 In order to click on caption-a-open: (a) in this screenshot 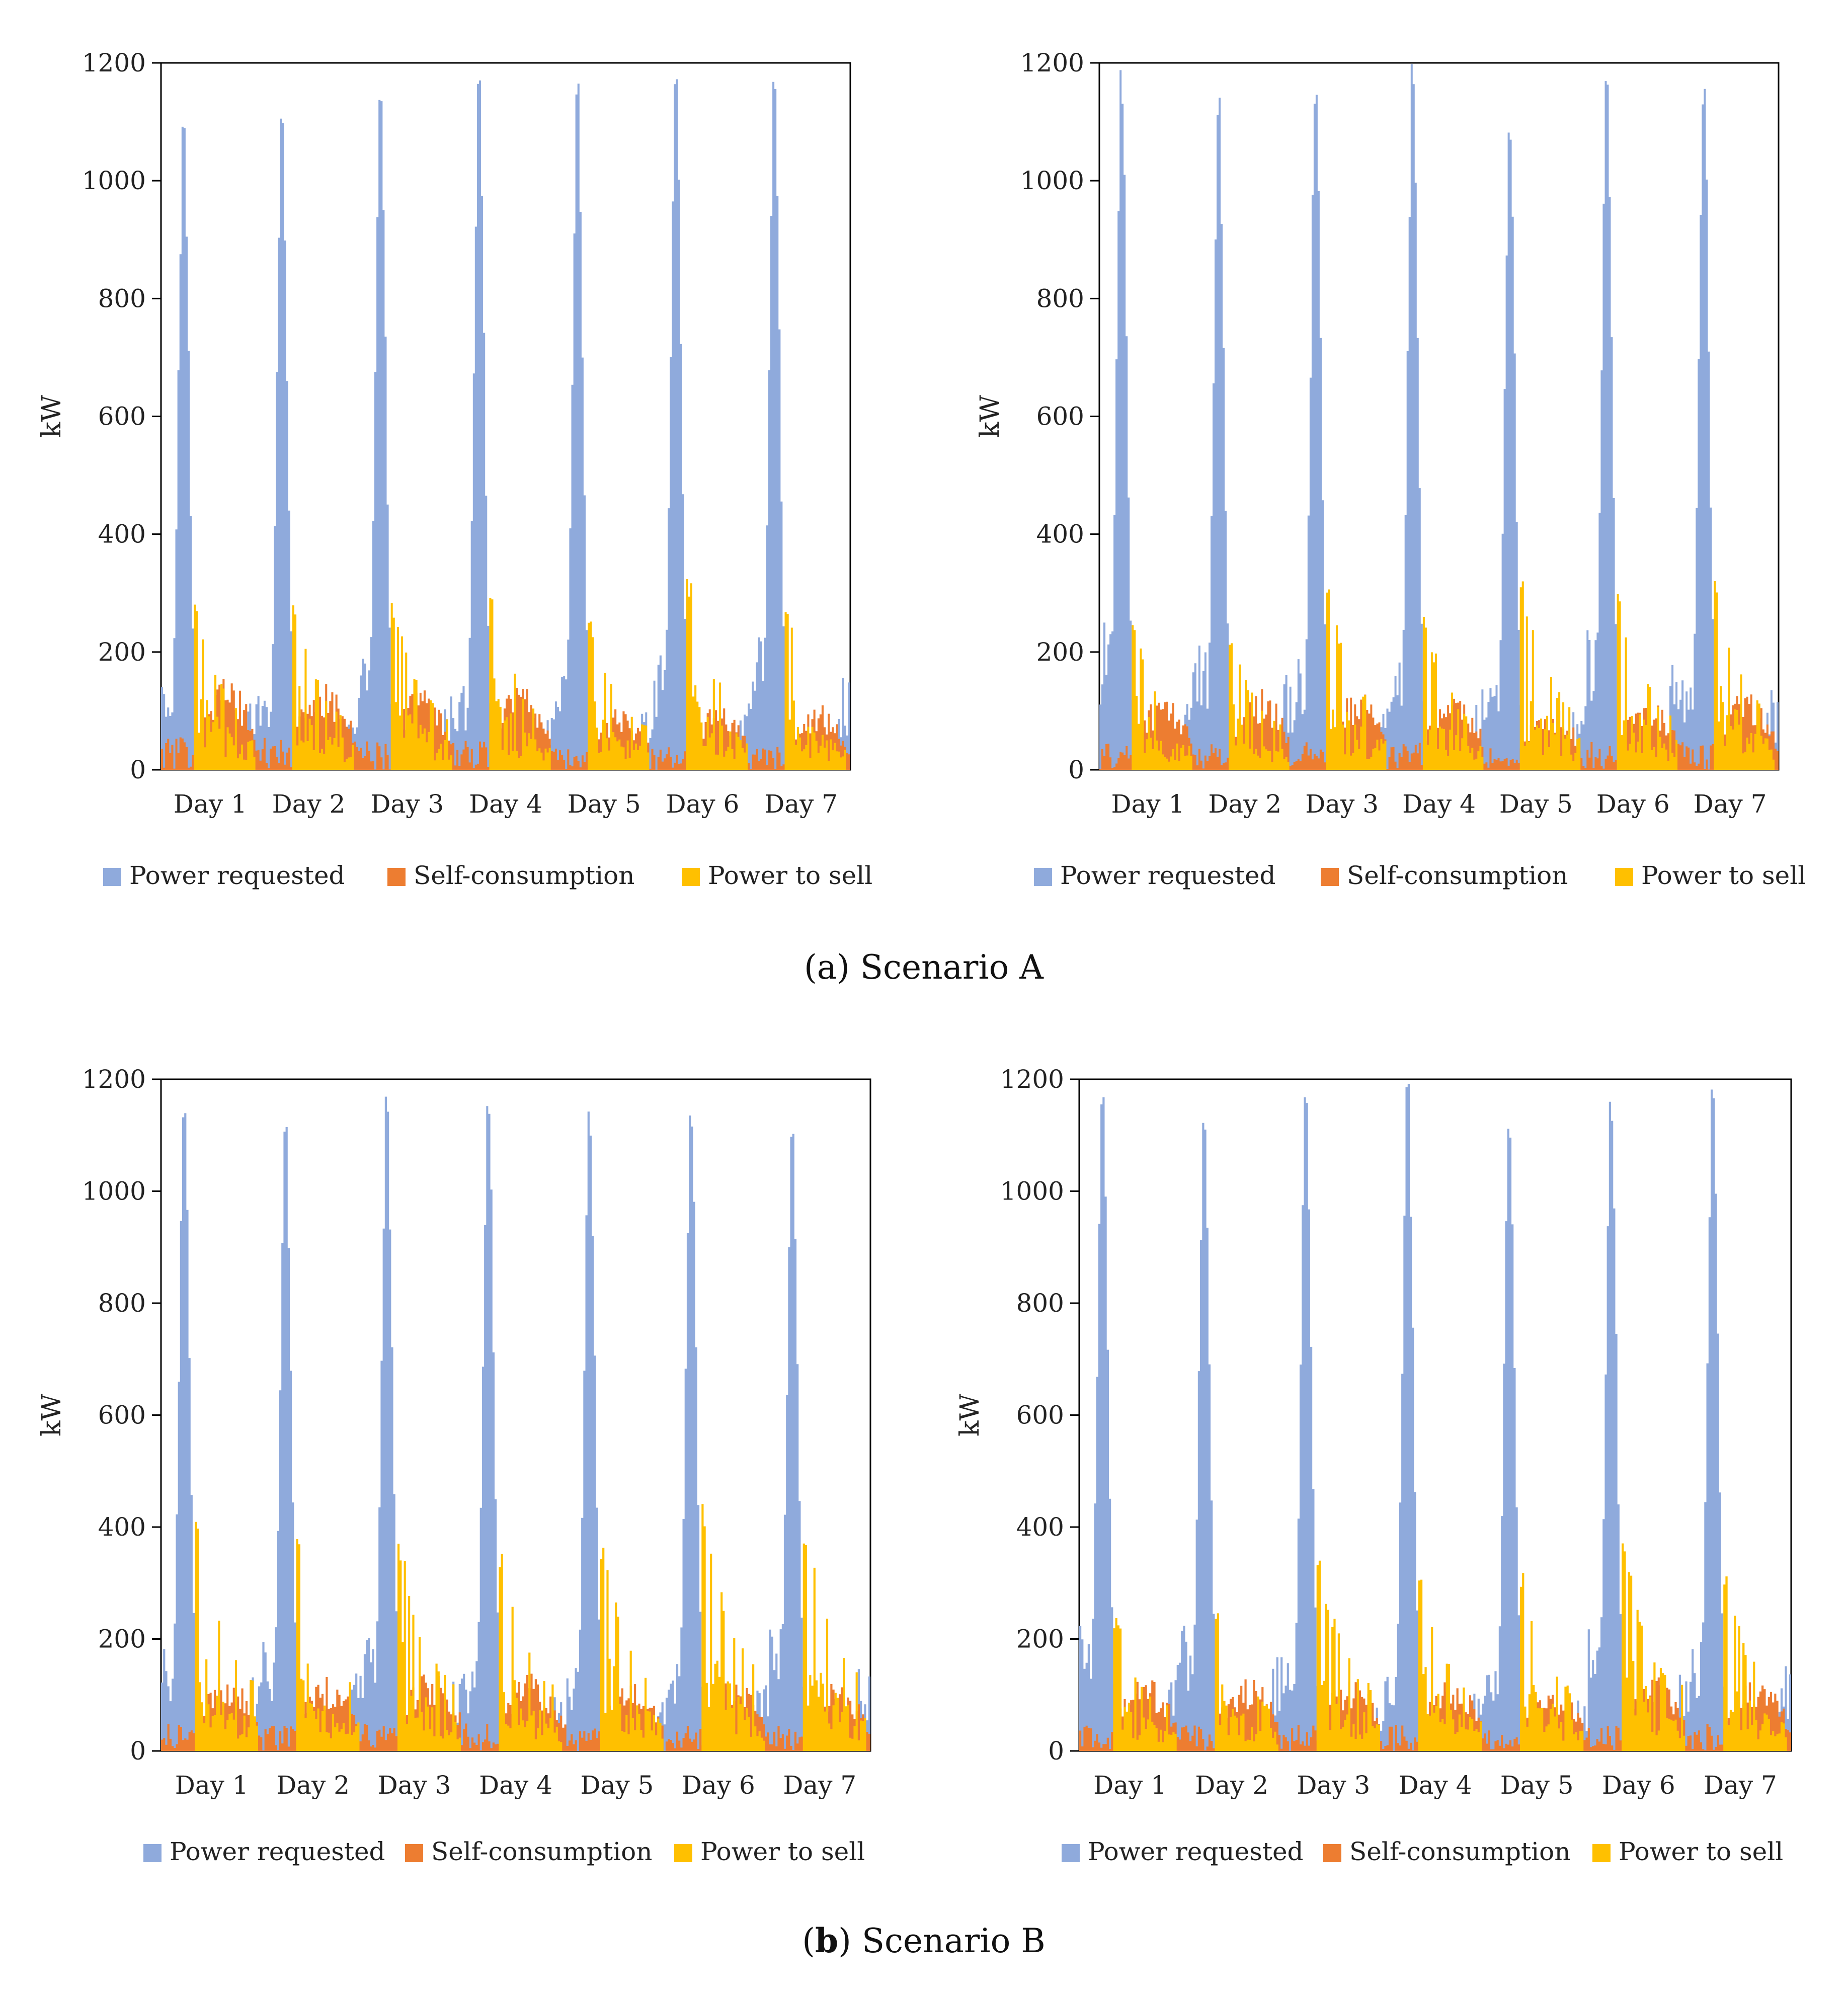, I will do `click(832, 967)`.